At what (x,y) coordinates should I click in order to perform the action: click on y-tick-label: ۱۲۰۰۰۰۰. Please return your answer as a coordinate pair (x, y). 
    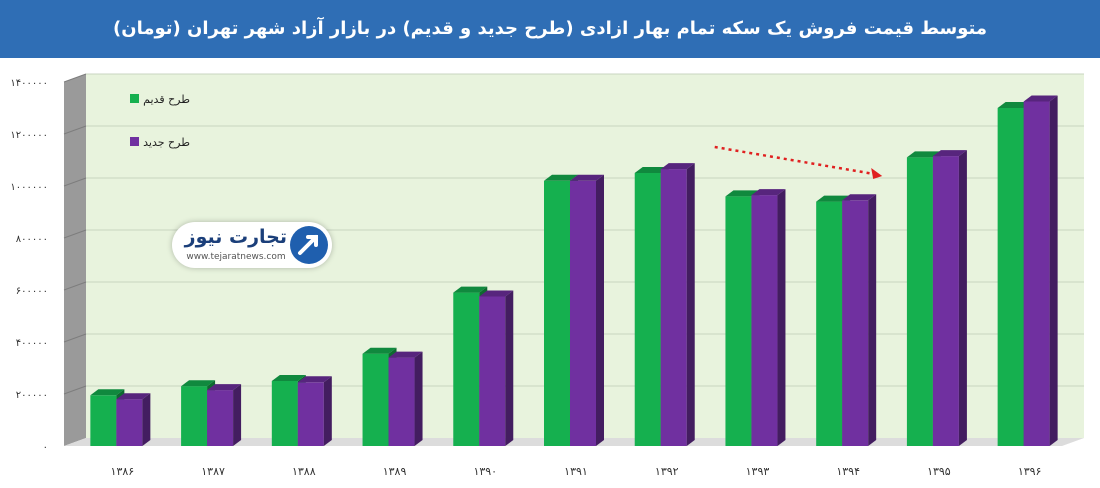
    Looking at the image, I should click on (29, 135).